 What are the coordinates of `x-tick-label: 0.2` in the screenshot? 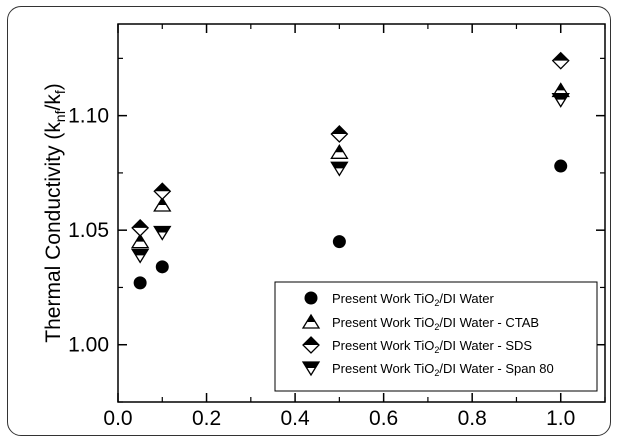 It's located at (206, 417).